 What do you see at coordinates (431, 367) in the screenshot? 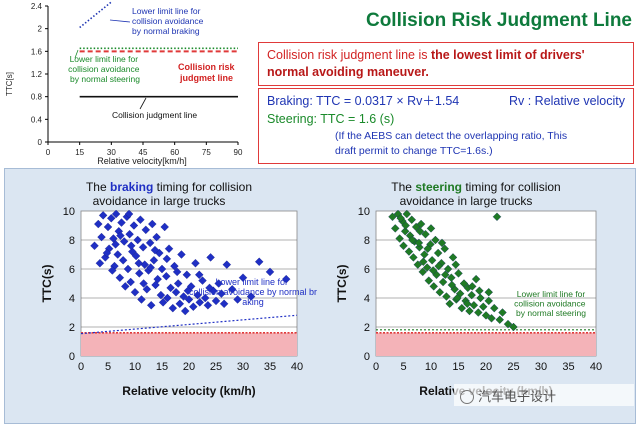
I see `x-tick-label: 10` at bounding box center [431, 367].